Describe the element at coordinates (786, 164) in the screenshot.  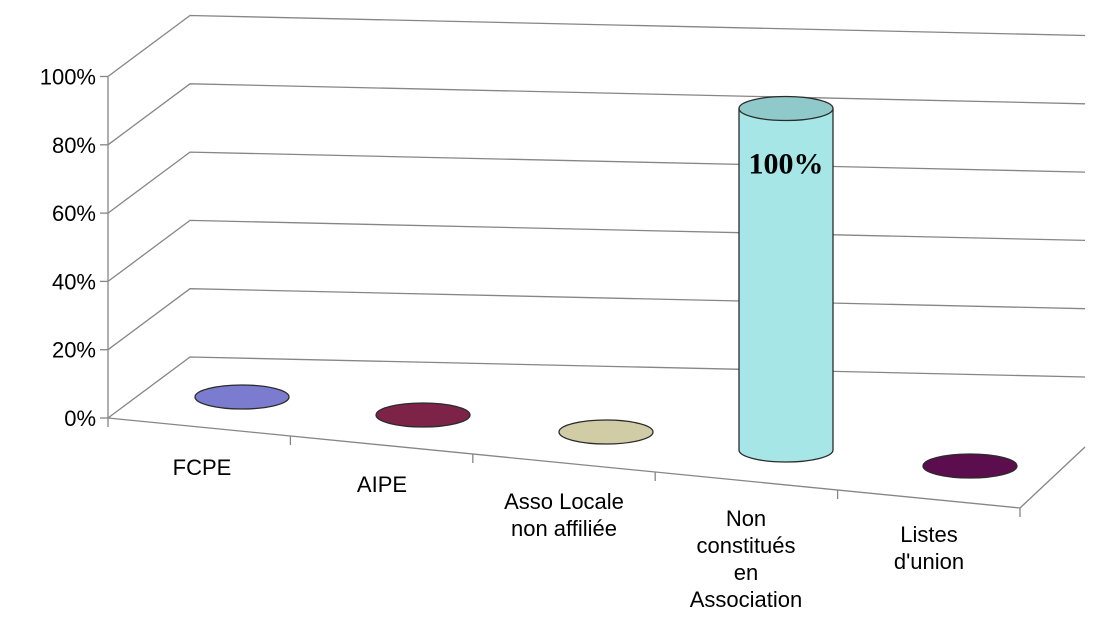
I see `data-label: 100%` at that location.